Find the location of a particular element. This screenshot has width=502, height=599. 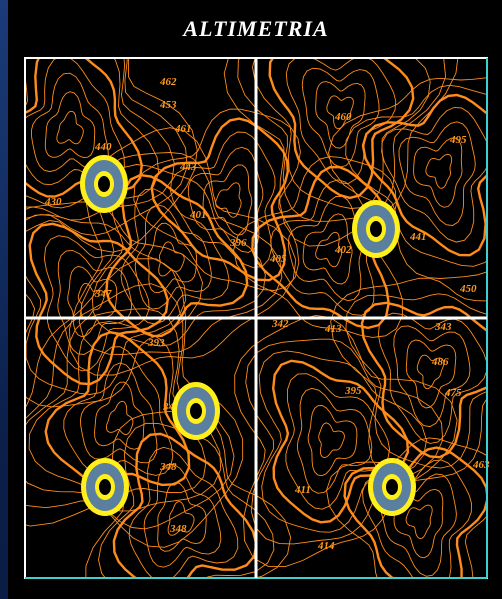

elevation-label: 411 is located at coordinates (302, 490).